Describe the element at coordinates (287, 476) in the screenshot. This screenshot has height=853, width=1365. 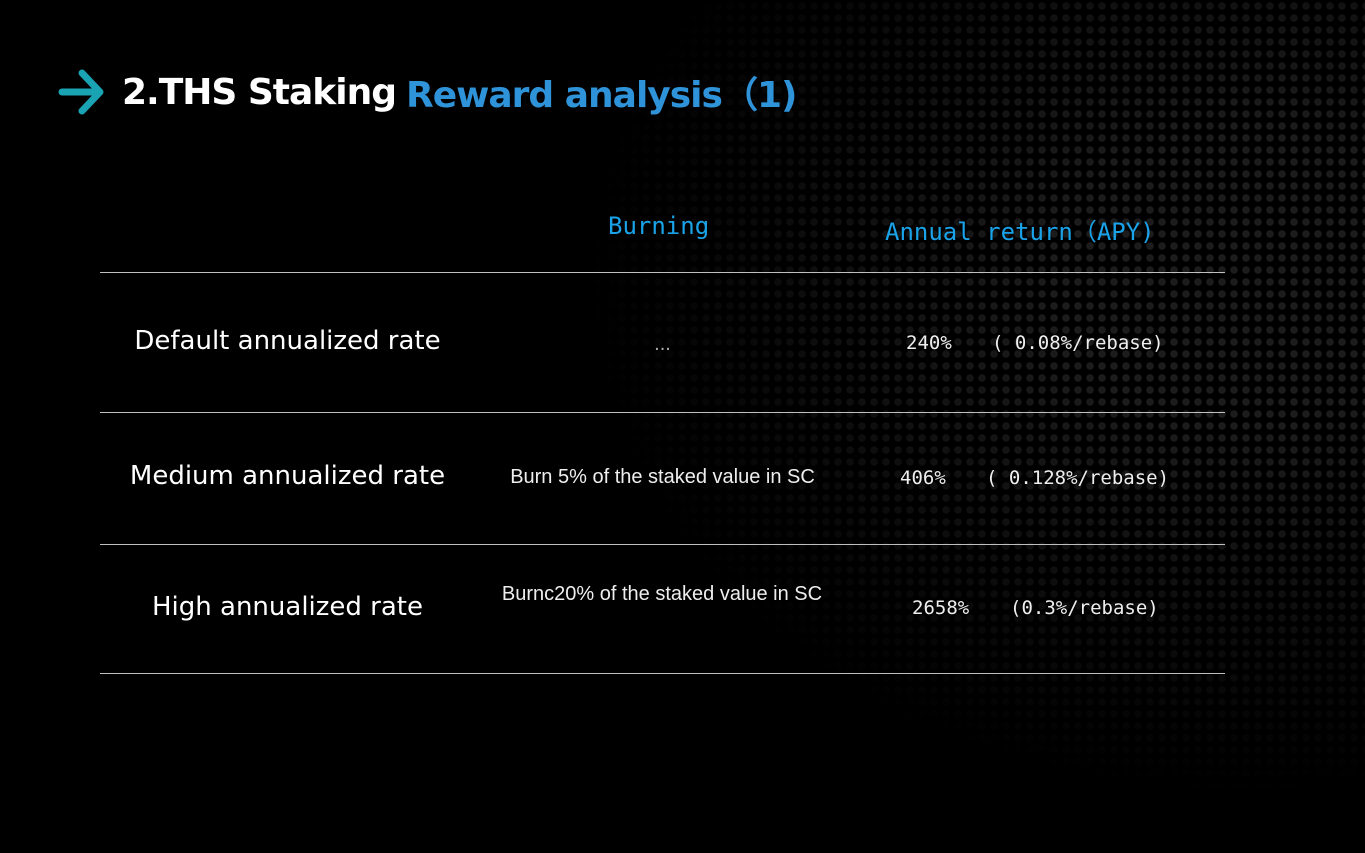
I see `row-label: Medium annualized rate` at that location.